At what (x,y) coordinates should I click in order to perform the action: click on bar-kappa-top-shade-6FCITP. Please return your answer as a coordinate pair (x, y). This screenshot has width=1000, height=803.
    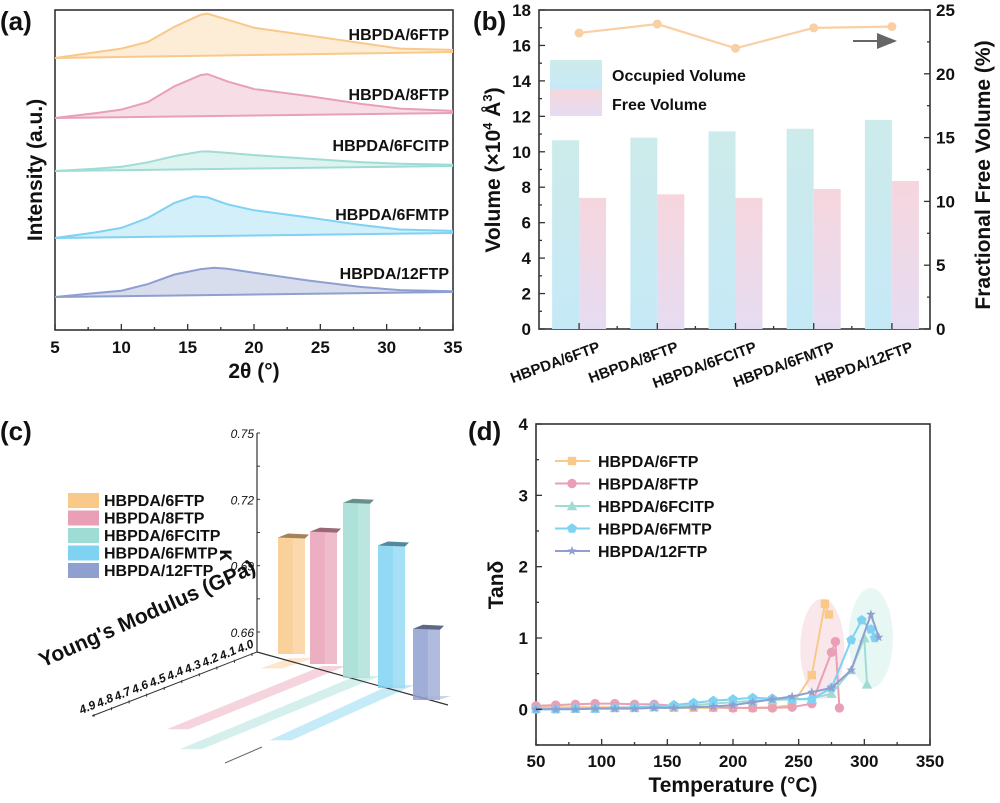
    Looking at the image, I should click on (358, 501).